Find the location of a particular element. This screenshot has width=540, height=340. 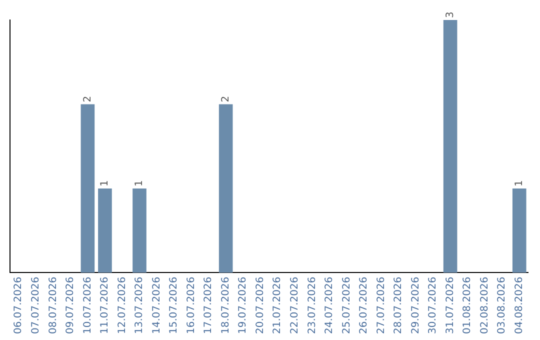

x-tick-label: 27.07.2026 is located at coordinates (381, 305).